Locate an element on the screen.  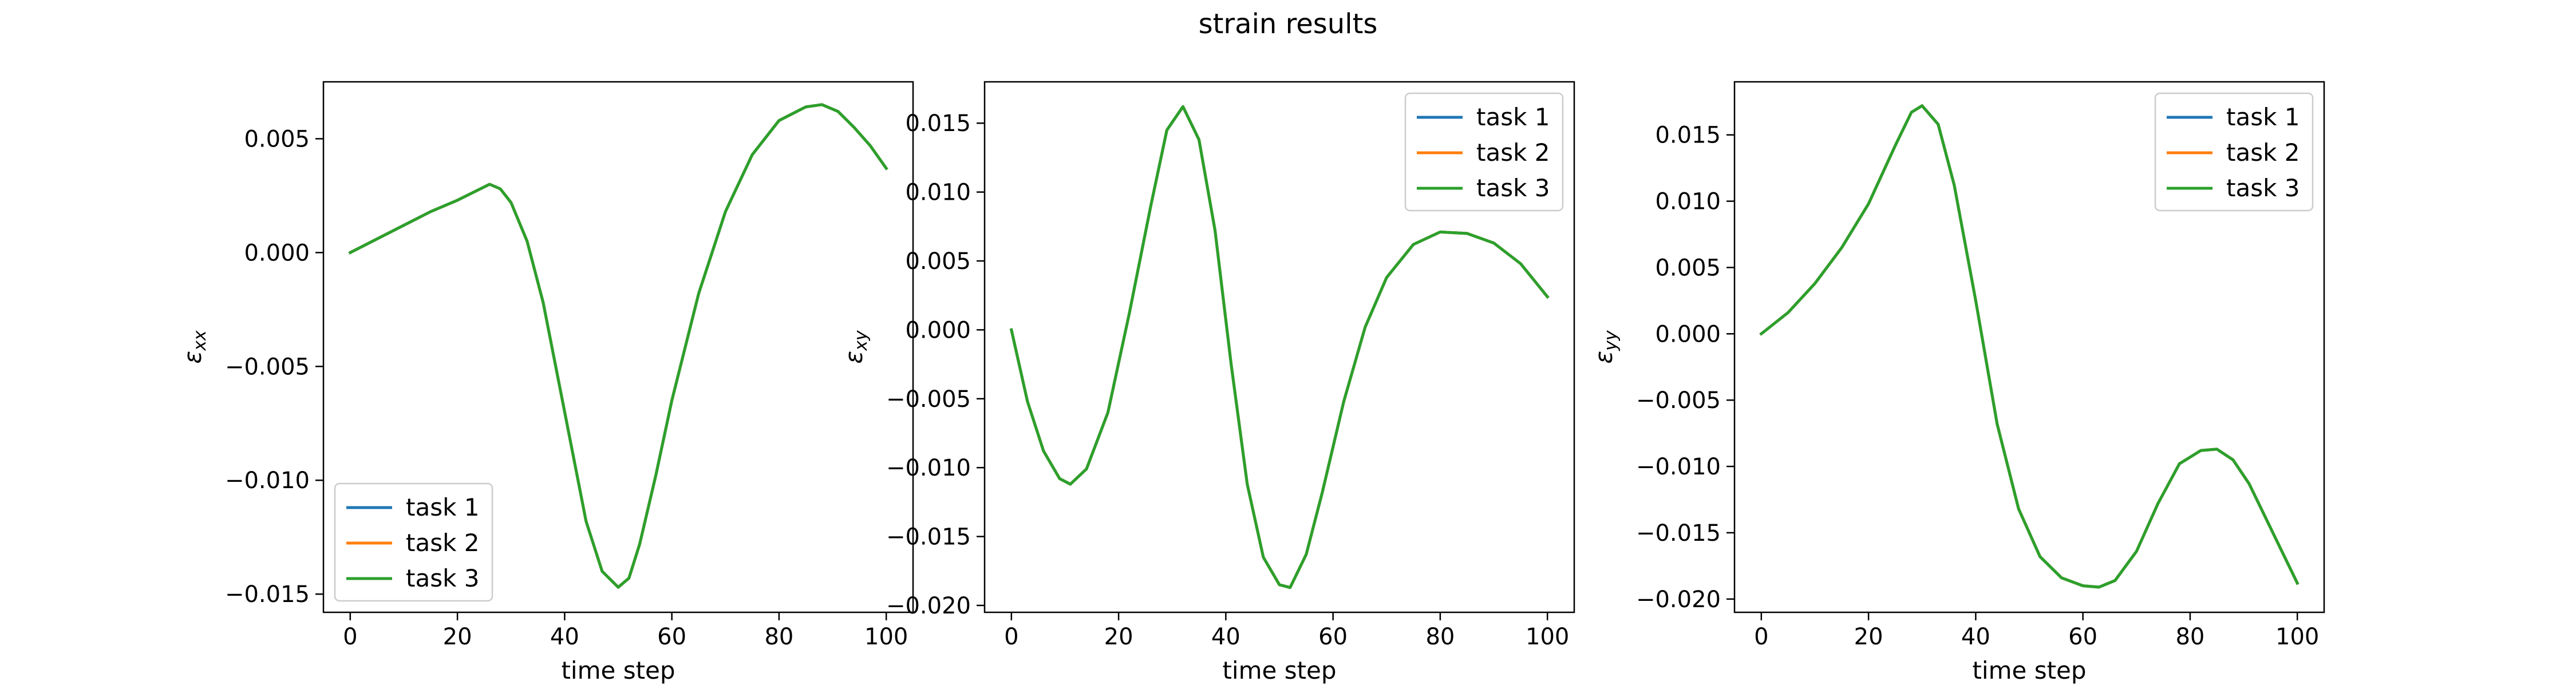
y-axis-label: εyy is located at coordinates (1605, 346).